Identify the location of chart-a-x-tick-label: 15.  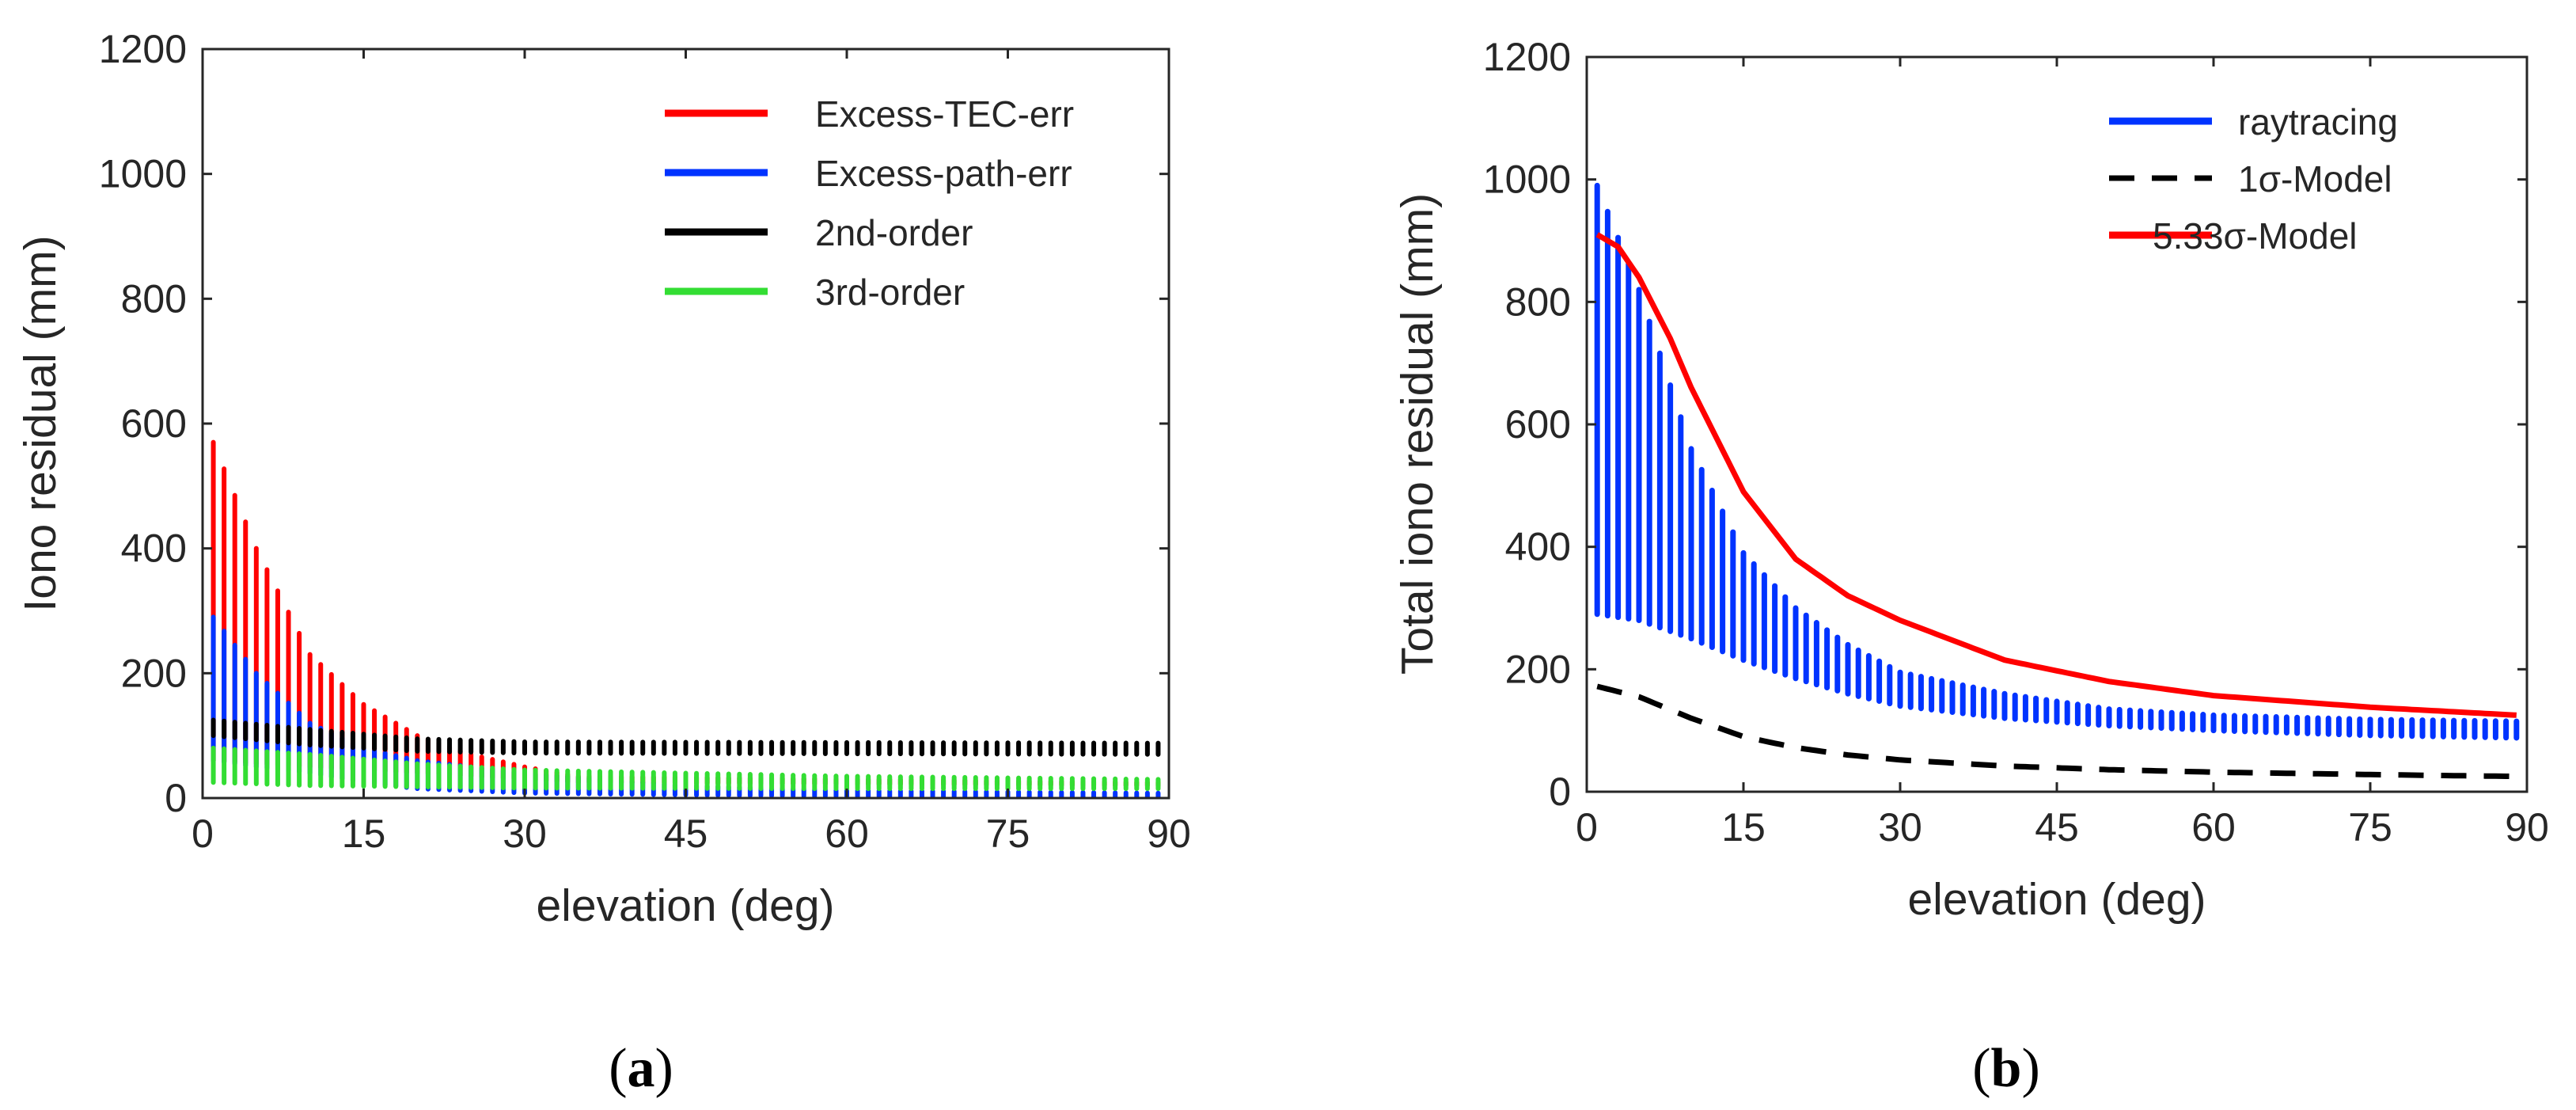
(364, 834).